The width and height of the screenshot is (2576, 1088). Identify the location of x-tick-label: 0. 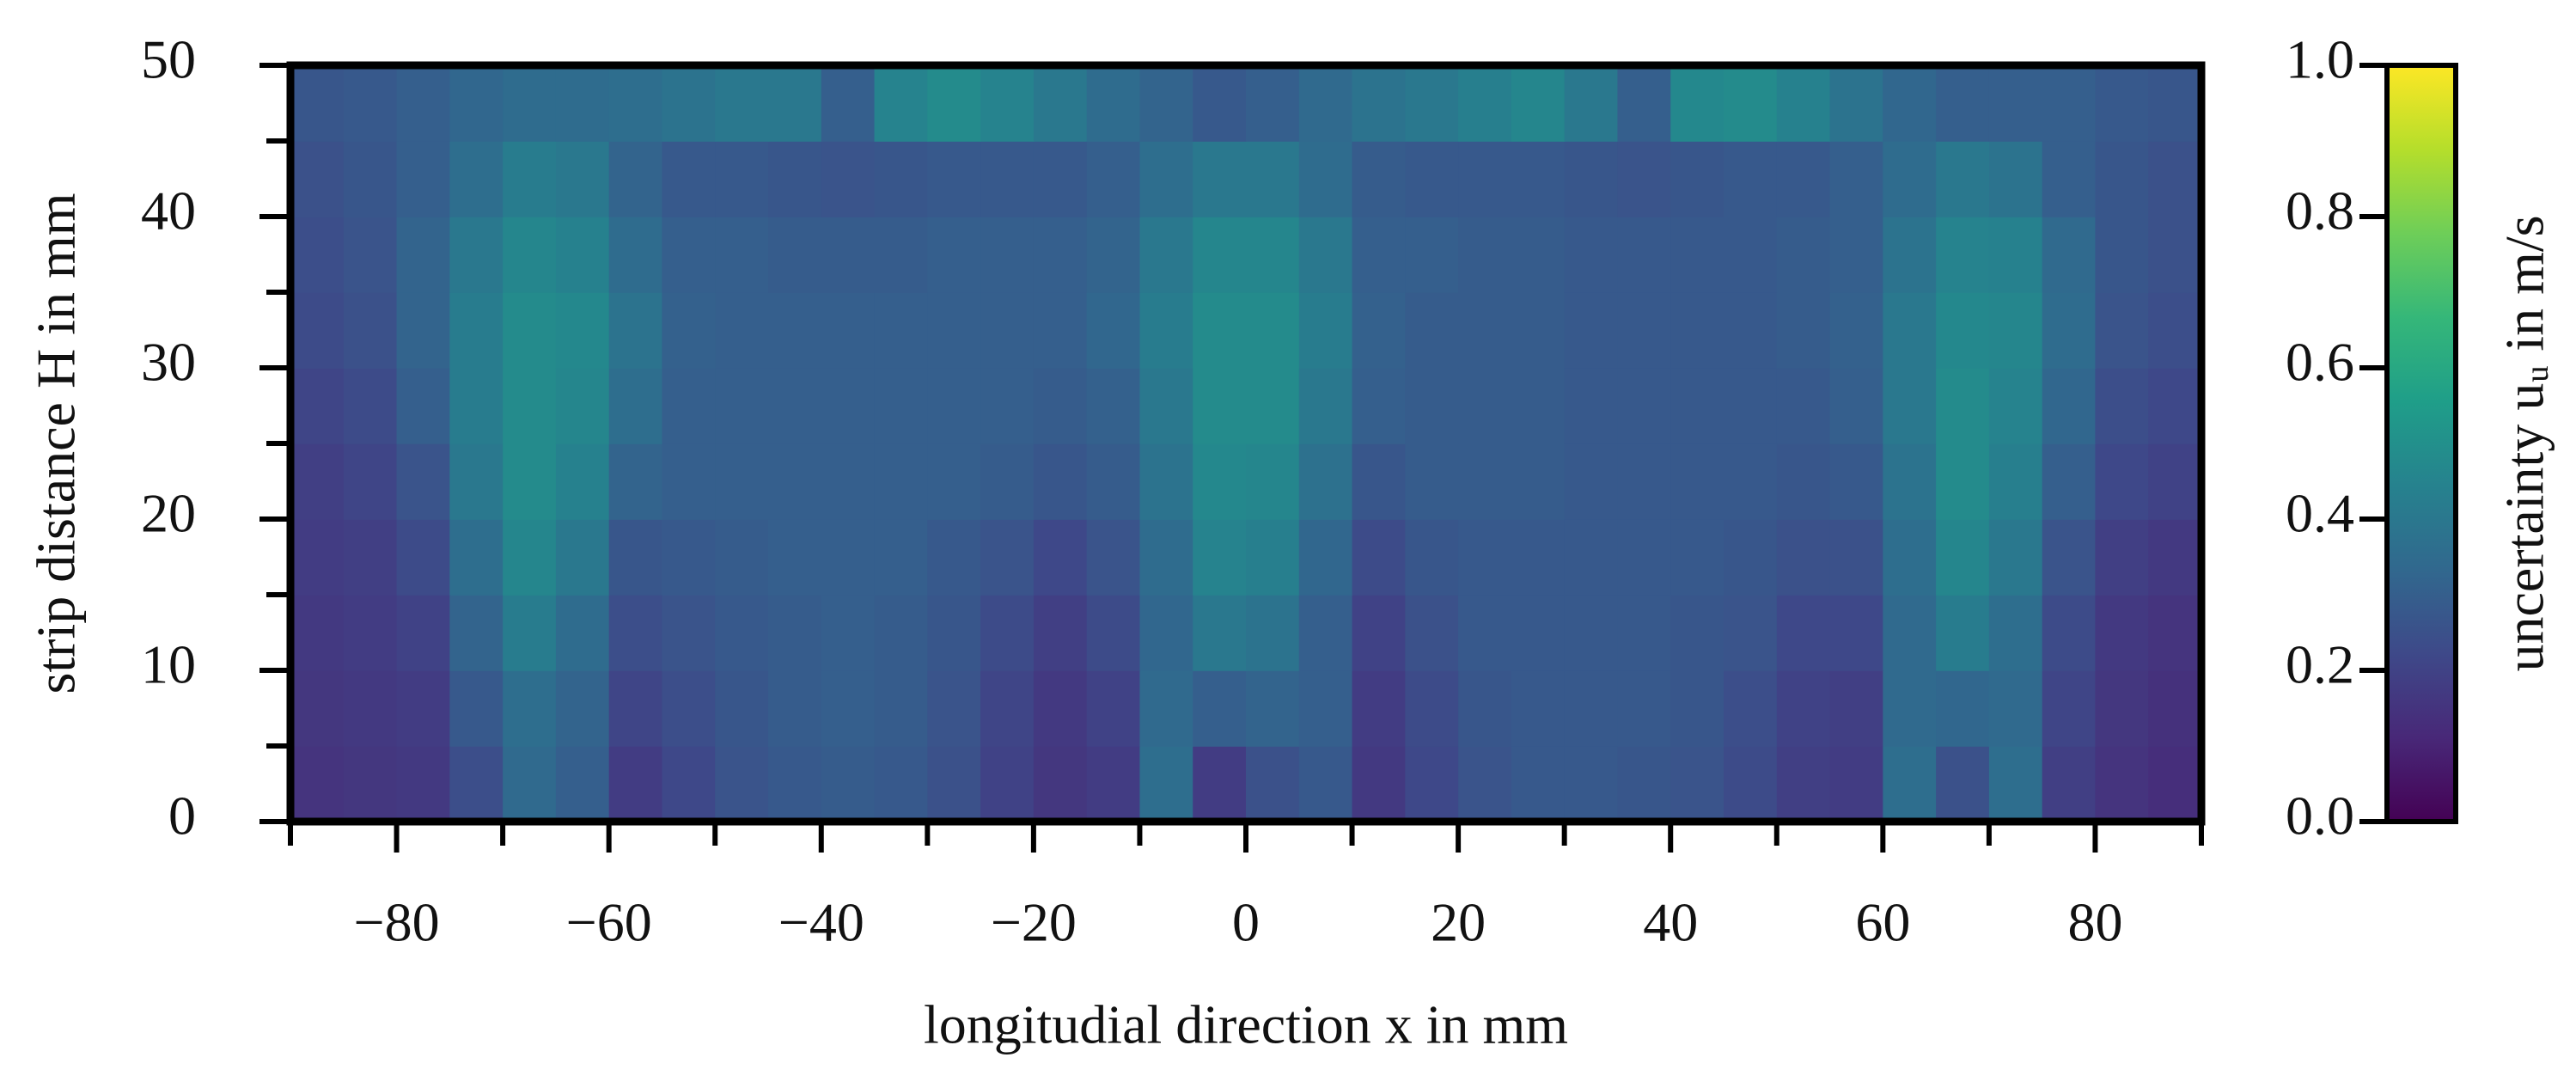
(1246, 922).